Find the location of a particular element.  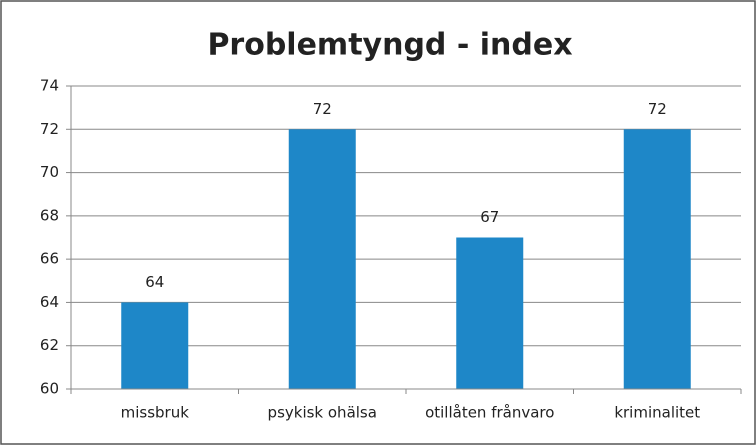

x-tick-label: missbruk is located at coordinates (155, 413).